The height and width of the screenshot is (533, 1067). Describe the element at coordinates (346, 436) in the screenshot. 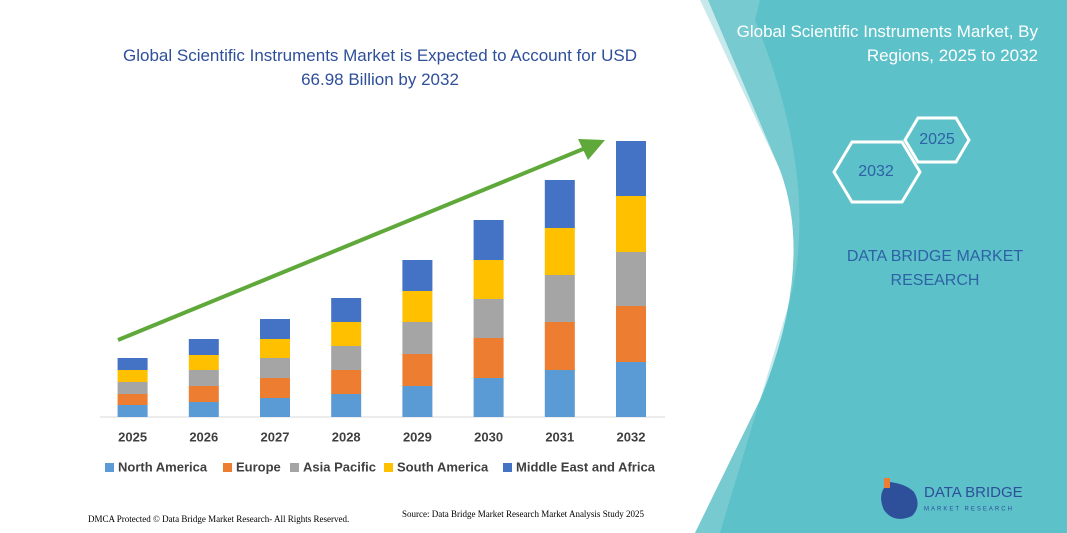

I see `x-tick-label: 2028` at that location.